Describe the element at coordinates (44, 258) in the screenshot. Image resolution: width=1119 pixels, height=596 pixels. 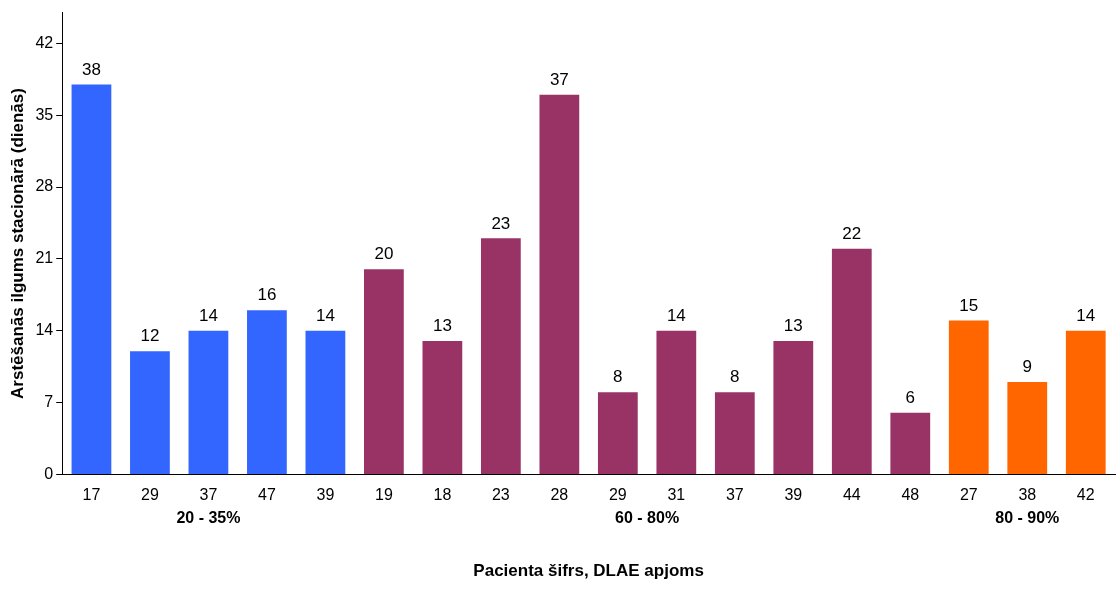
I see `y-tick-label: 21` at that location.